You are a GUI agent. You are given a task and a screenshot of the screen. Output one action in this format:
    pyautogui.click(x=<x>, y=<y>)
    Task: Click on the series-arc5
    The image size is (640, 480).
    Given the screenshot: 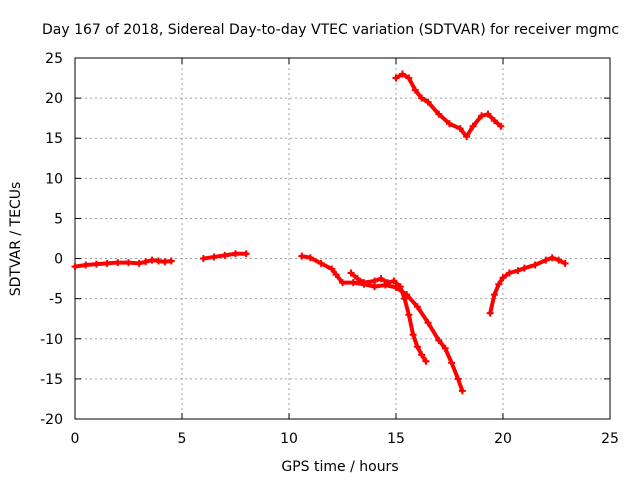 What is the action you would take?
    pyautogui.click(x=448, y=105)
    